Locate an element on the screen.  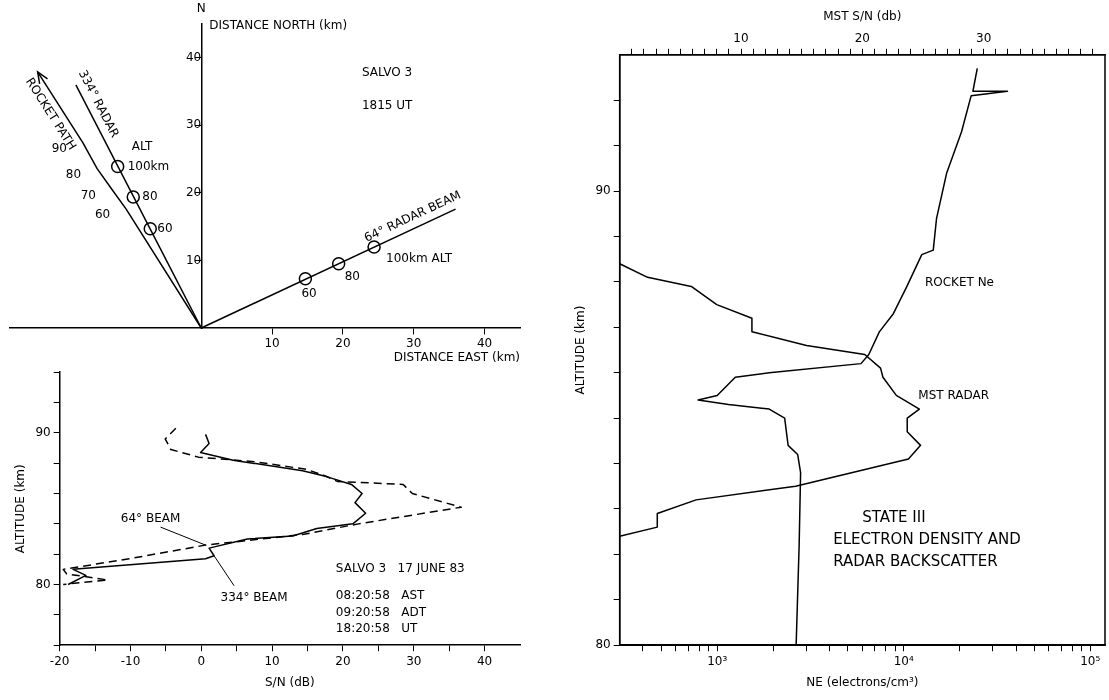
y-tick-label: 40 is located at coordinates (193, 56).